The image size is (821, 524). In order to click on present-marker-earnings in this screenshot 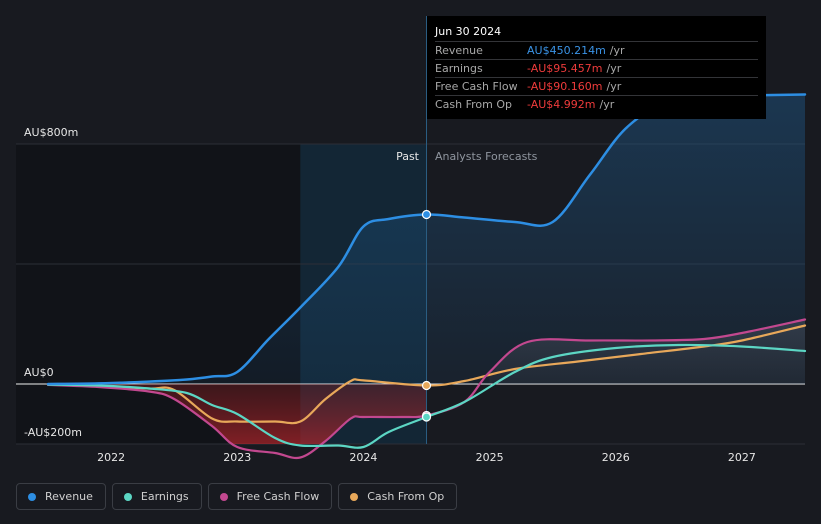, I will do `click(426, 417)`.